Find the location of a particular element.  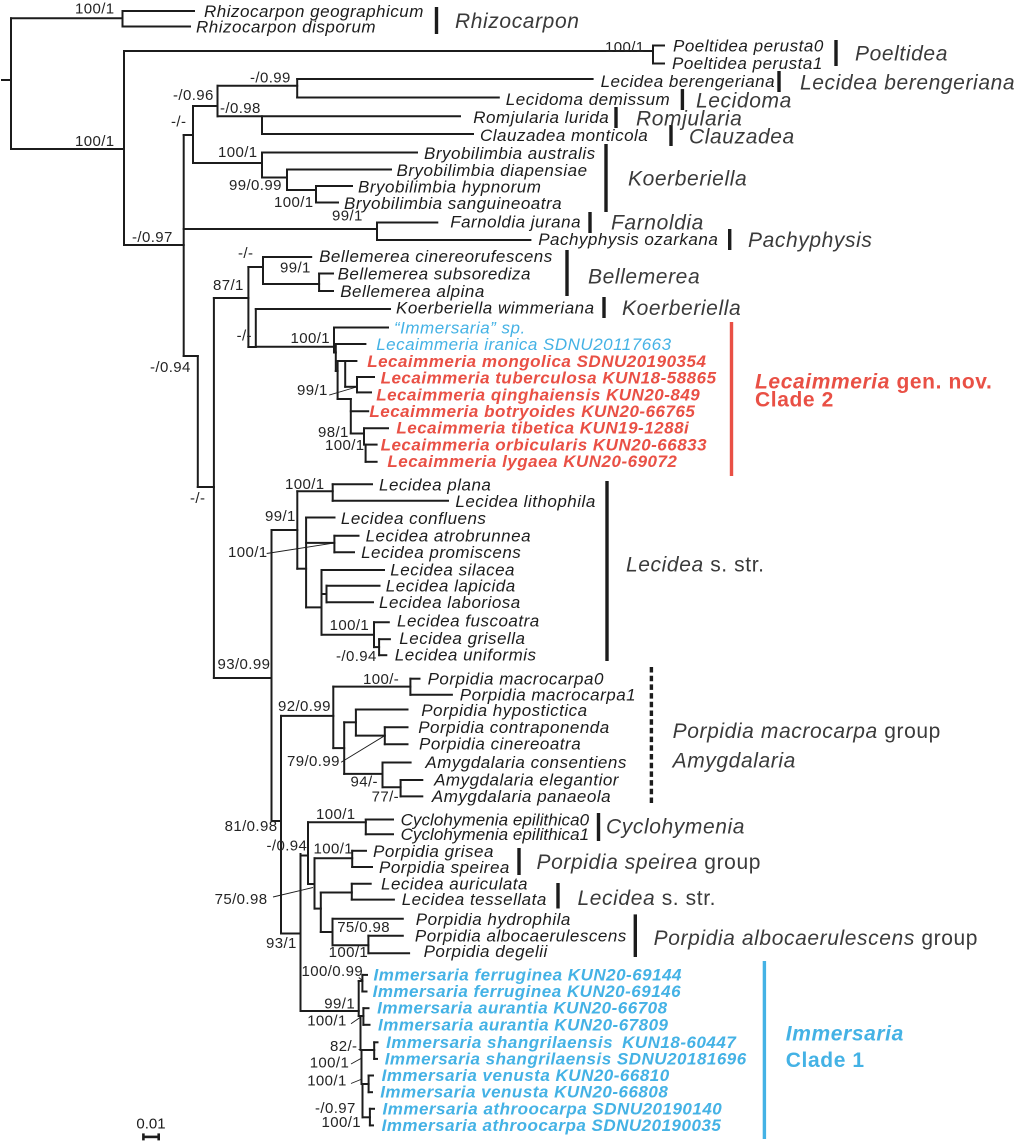

svg-text: 92/0.99 is located at coordinates (304, 706).